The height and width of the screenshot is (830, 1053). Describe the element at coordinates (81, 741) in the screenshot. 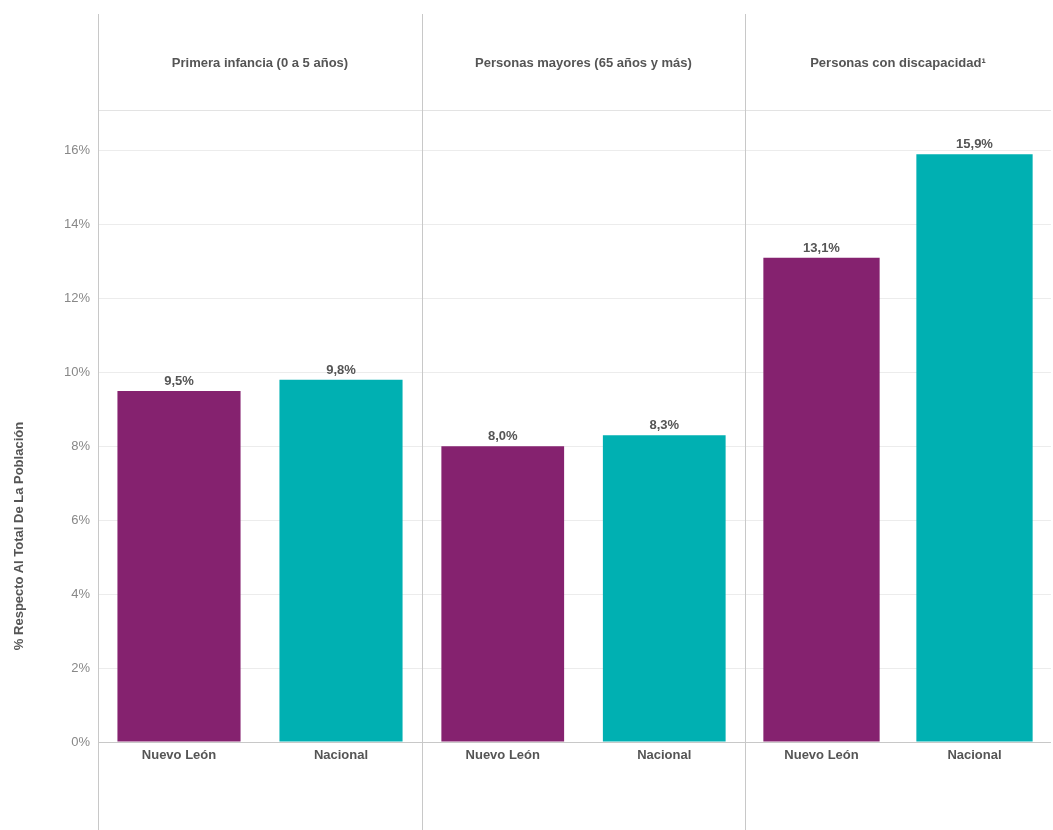

I see `y-tick-label: 0%` at that location.